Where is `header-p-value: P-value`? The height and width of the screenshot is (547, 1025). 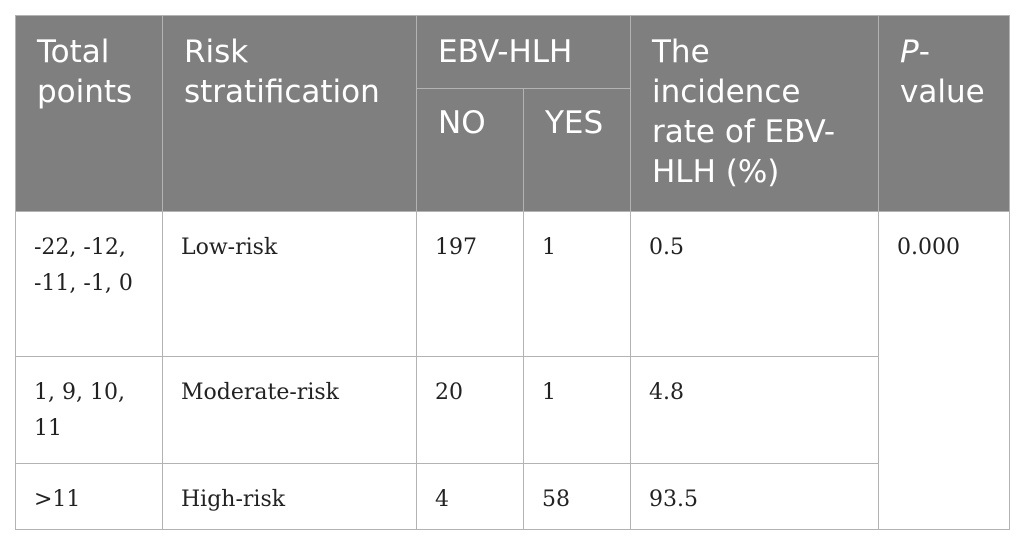 header-p-value: P-value is located at coordinates (944, 113).